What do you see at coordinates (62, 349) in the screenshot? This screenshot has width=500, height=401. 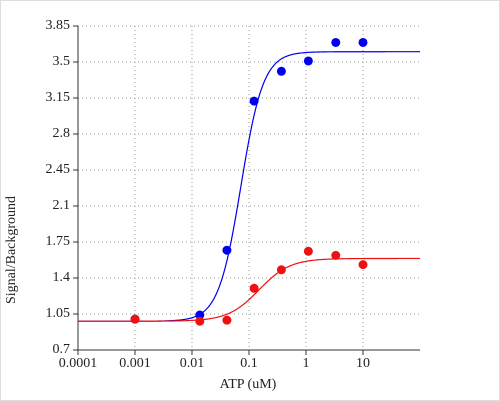 I see `y-tick-label: 0.7` at bounding box center [62, 349].